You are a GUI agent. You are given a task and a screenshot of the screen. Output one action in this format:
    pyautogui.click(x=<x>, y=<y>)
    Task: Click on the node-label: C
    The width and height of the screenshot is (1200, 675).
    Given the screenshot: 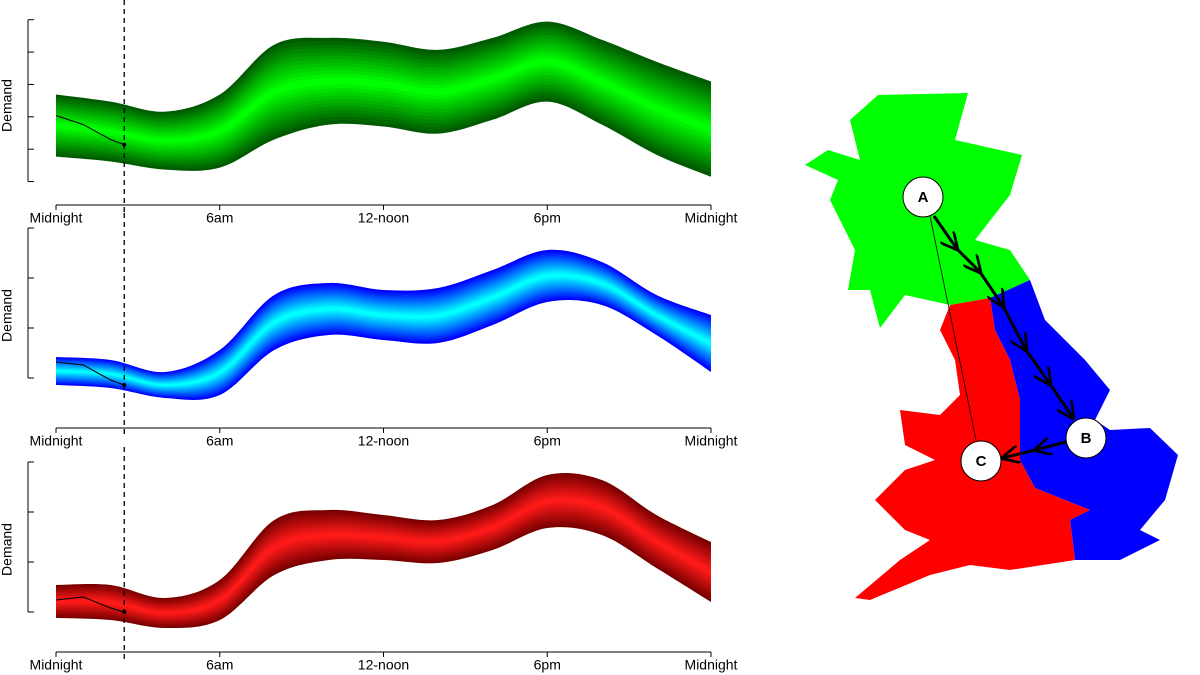 What is the action you would take?
    pyautogui.click(x=981, y=461)
    